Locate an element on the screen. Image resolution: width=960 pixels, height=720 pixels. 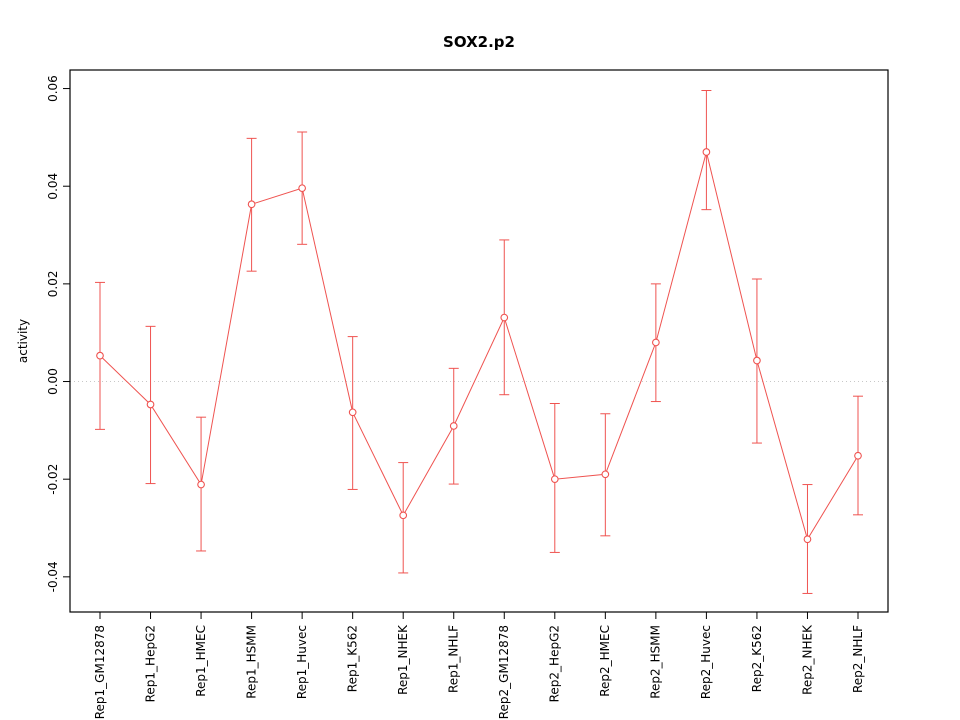
x-tick-label: Rep2_HSMM is located at coordinates (656, 662).